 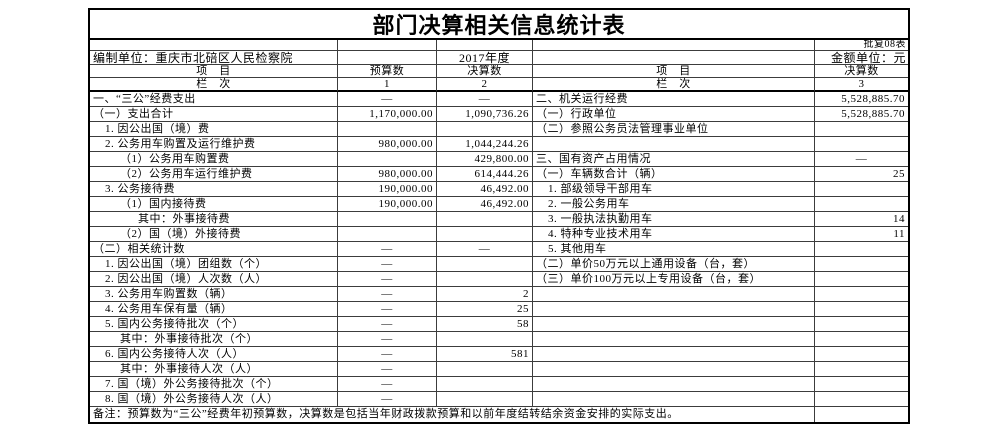 I want to click on table-row: 6. 国内公务接待人次（人） —581, so click(x=499, y=354).